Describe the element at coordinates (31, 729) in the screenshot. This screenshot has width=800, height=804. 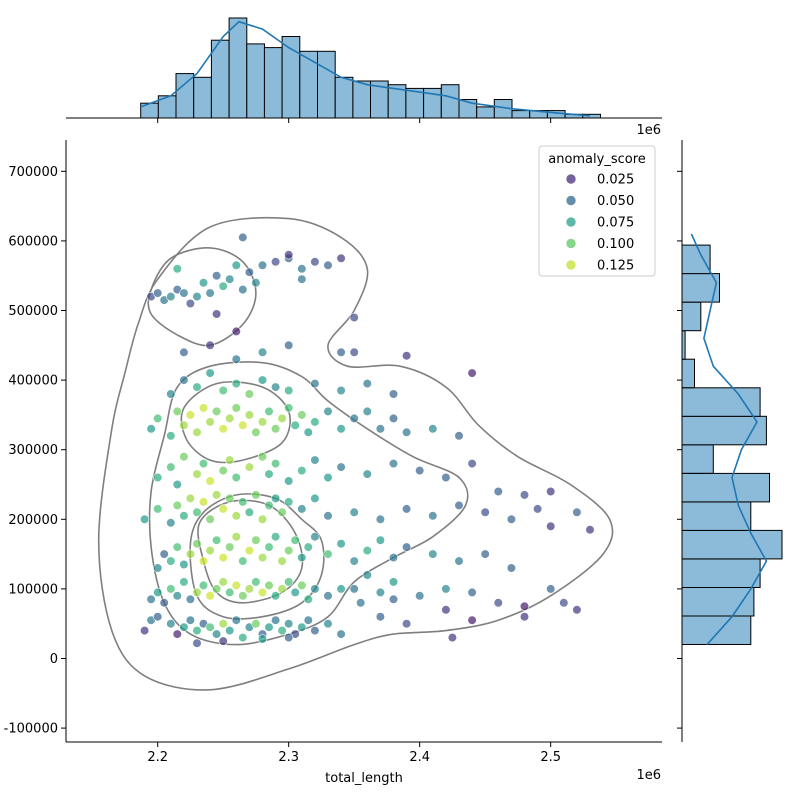
I see `y-tick-label: -100000` at that location.